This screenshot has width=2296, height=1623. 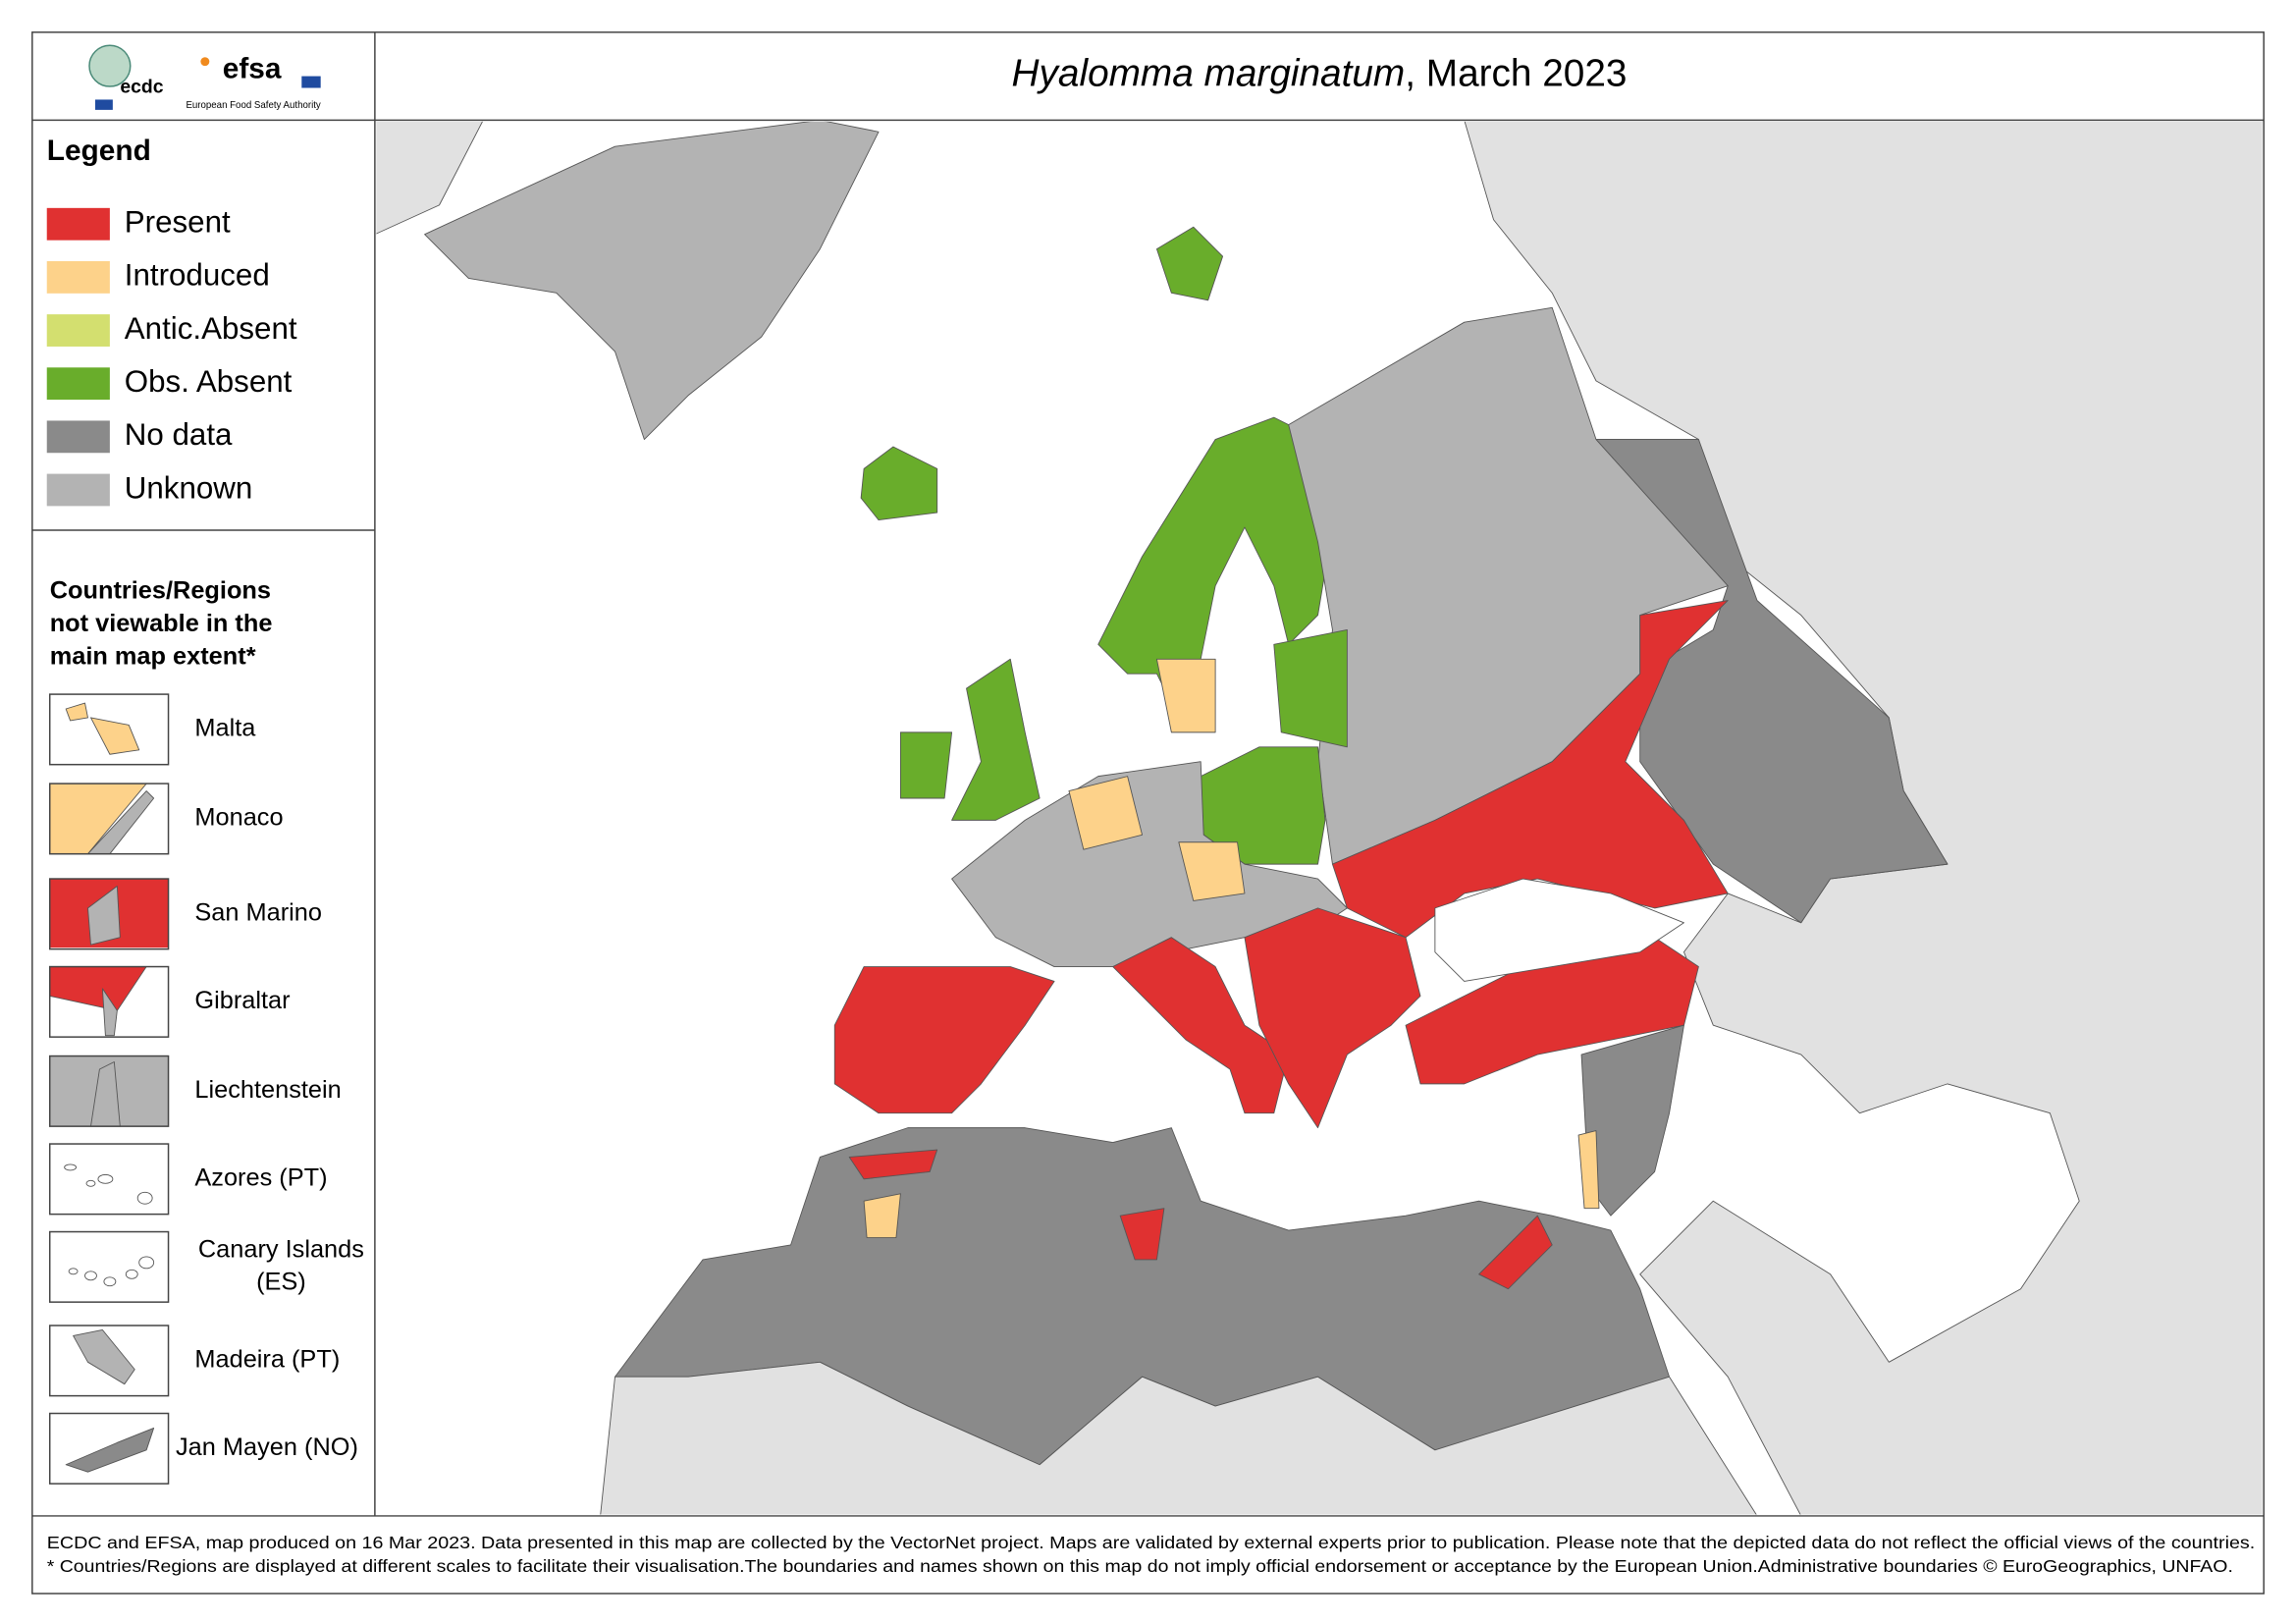 I want to click on inset-label: Malta, so click(x=225, y=728).